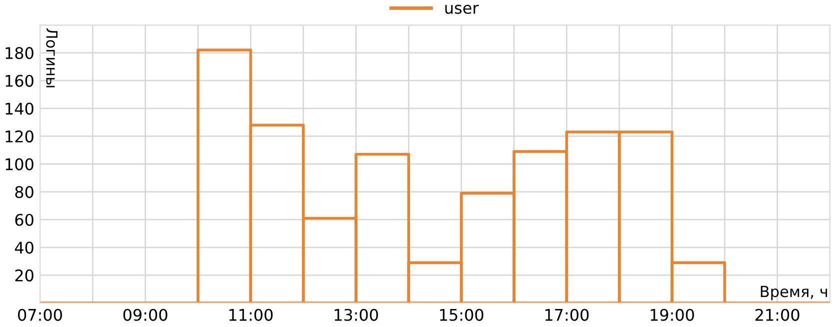 The width and height of the screenshot is (836, 327). Describe the element at coordinates (24, 192) in the screenshot. I see `y-tick-label: 80` at that location.